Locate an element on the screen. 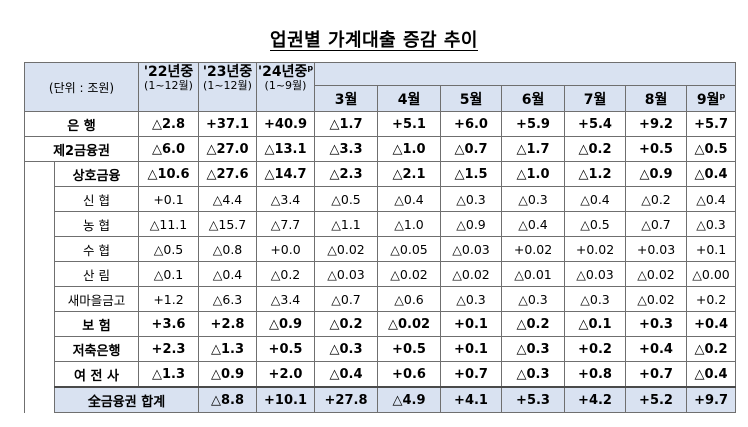 This screenshot has height=427, width=748. value-cell: +5.3 is located at coordinates (533, 399).